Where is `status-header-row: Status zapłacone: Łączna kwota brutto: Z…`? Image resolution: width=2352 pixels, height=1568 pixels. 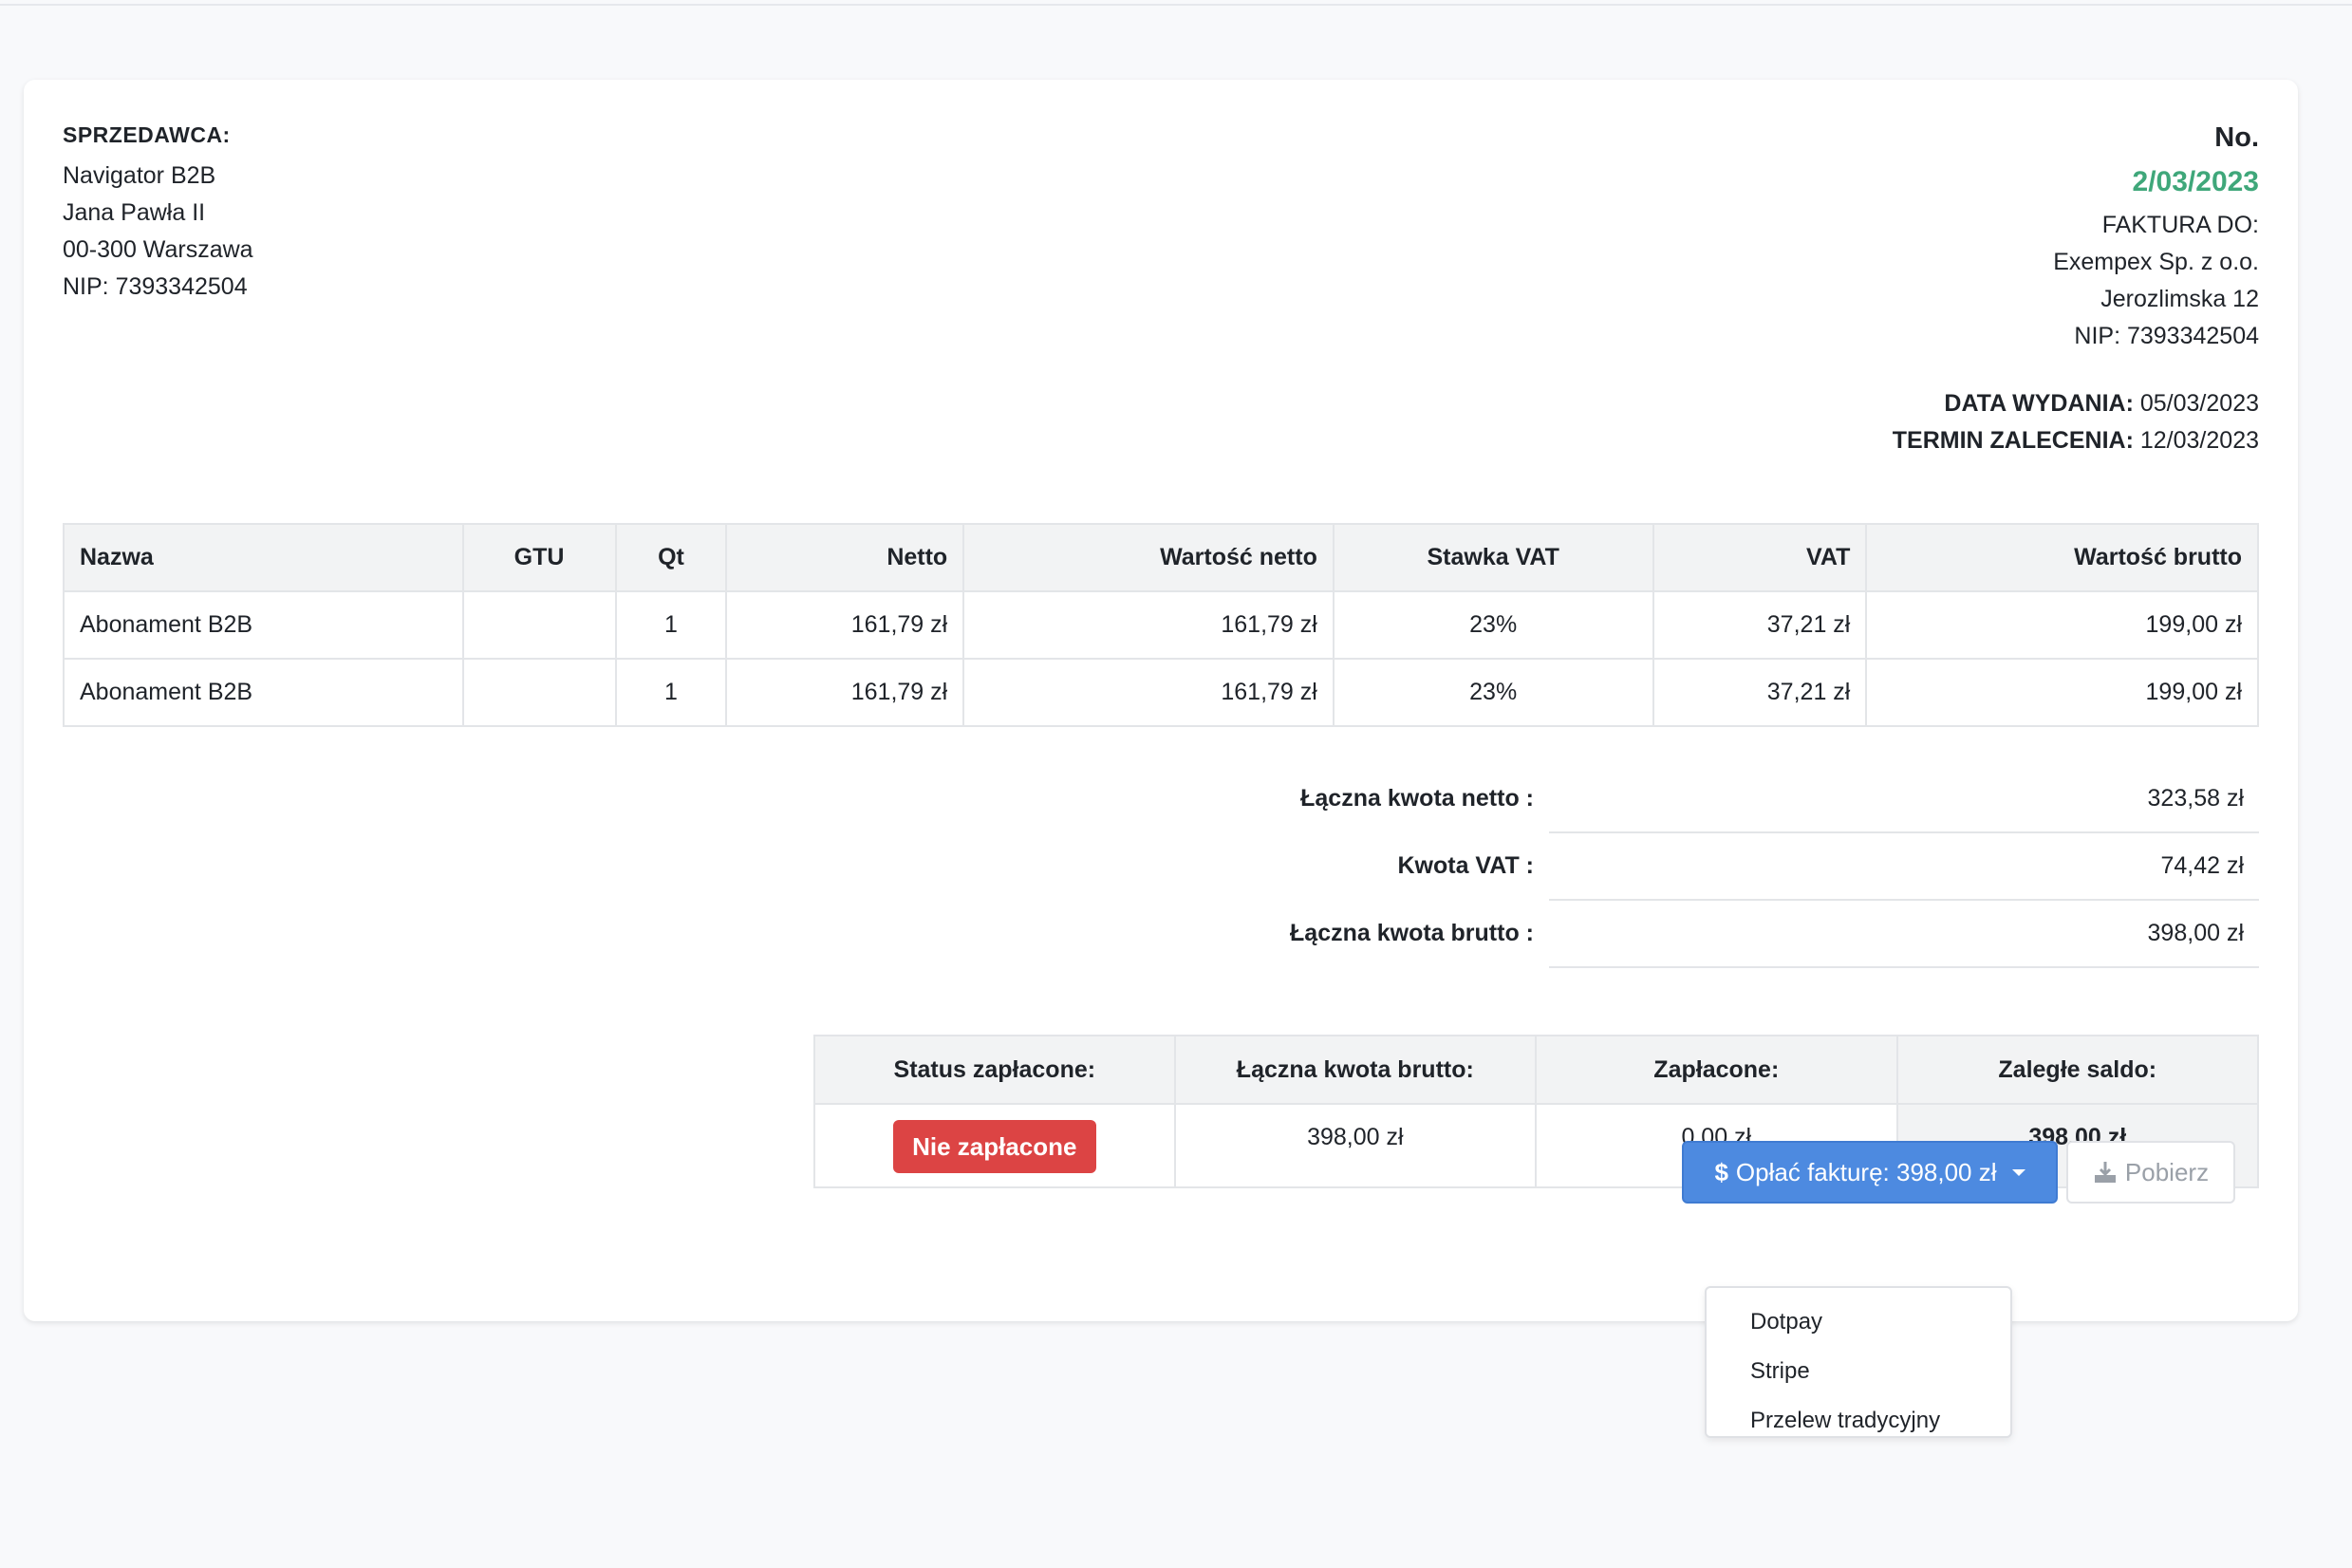 status-header-row: Status zapłacone: Łączna kwota brutto: Z… is located at coordinates (1536, 1070).